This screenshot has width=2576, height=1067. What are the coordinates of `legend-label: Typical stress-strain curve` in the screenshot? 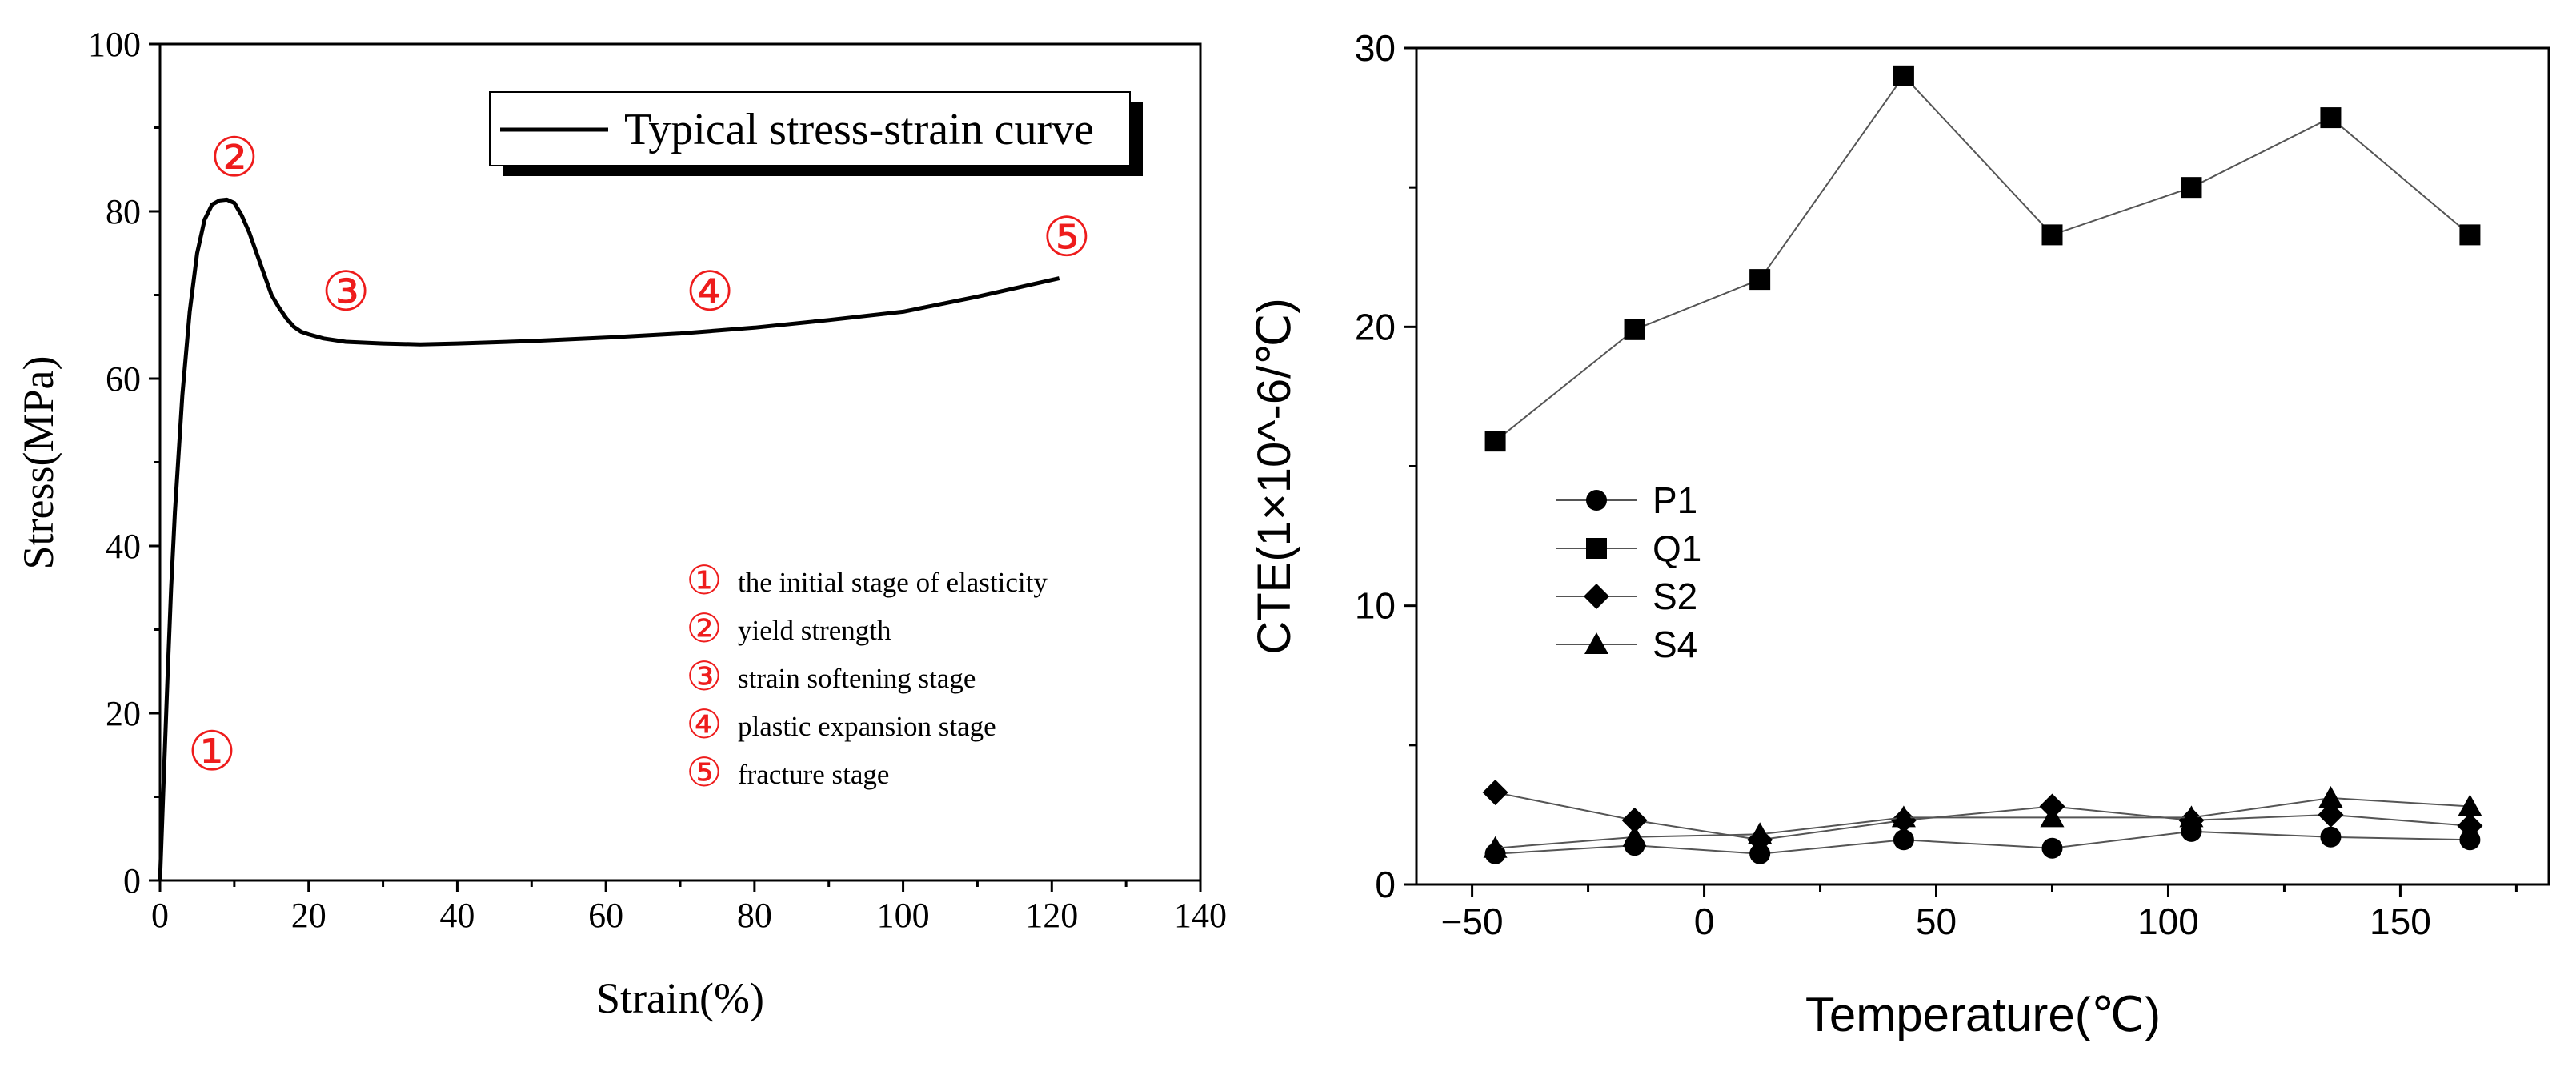 It's located at (859, 129).